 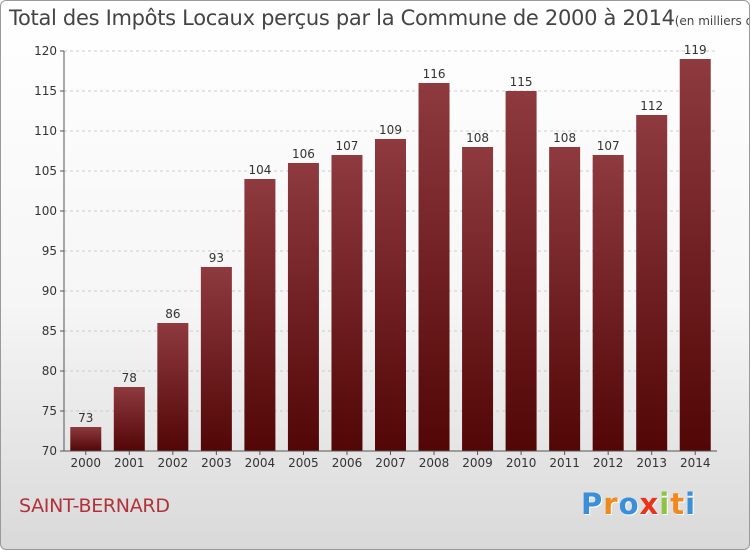 What do you see at coordinates (45, 131) in the screenshot?
I see `y-tick-label: 110` at bounding box center [45, 131].